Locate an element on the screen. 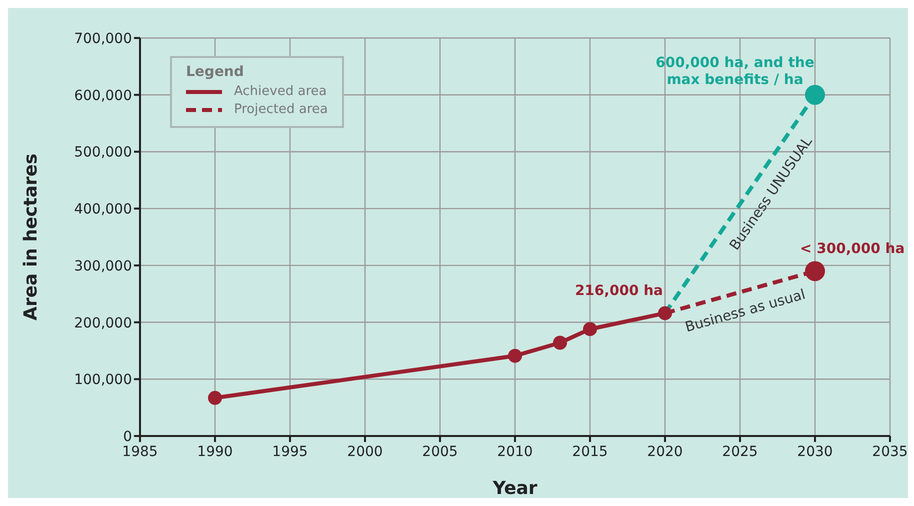  x-axis-title: Year is located at coordinates (515, 488).